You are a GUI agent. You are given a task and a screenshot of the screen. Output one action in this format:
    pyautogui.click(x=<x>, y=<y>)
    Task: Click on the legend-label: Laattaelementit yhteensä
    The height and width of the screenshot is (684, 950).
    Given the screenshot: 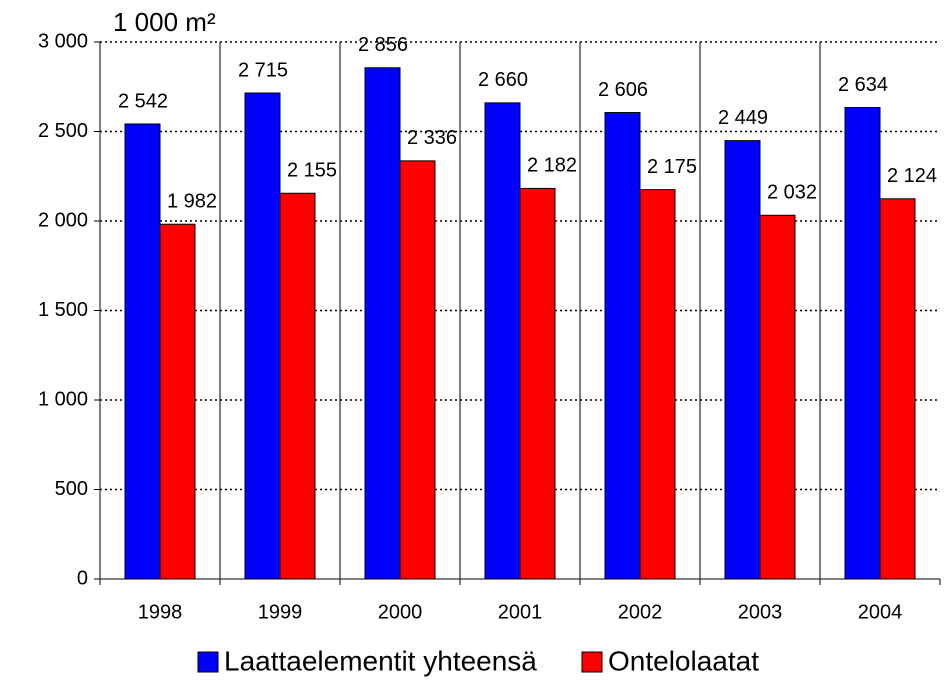 What is the action you would take?
    pyautogui.click(x=380, y=660)
    